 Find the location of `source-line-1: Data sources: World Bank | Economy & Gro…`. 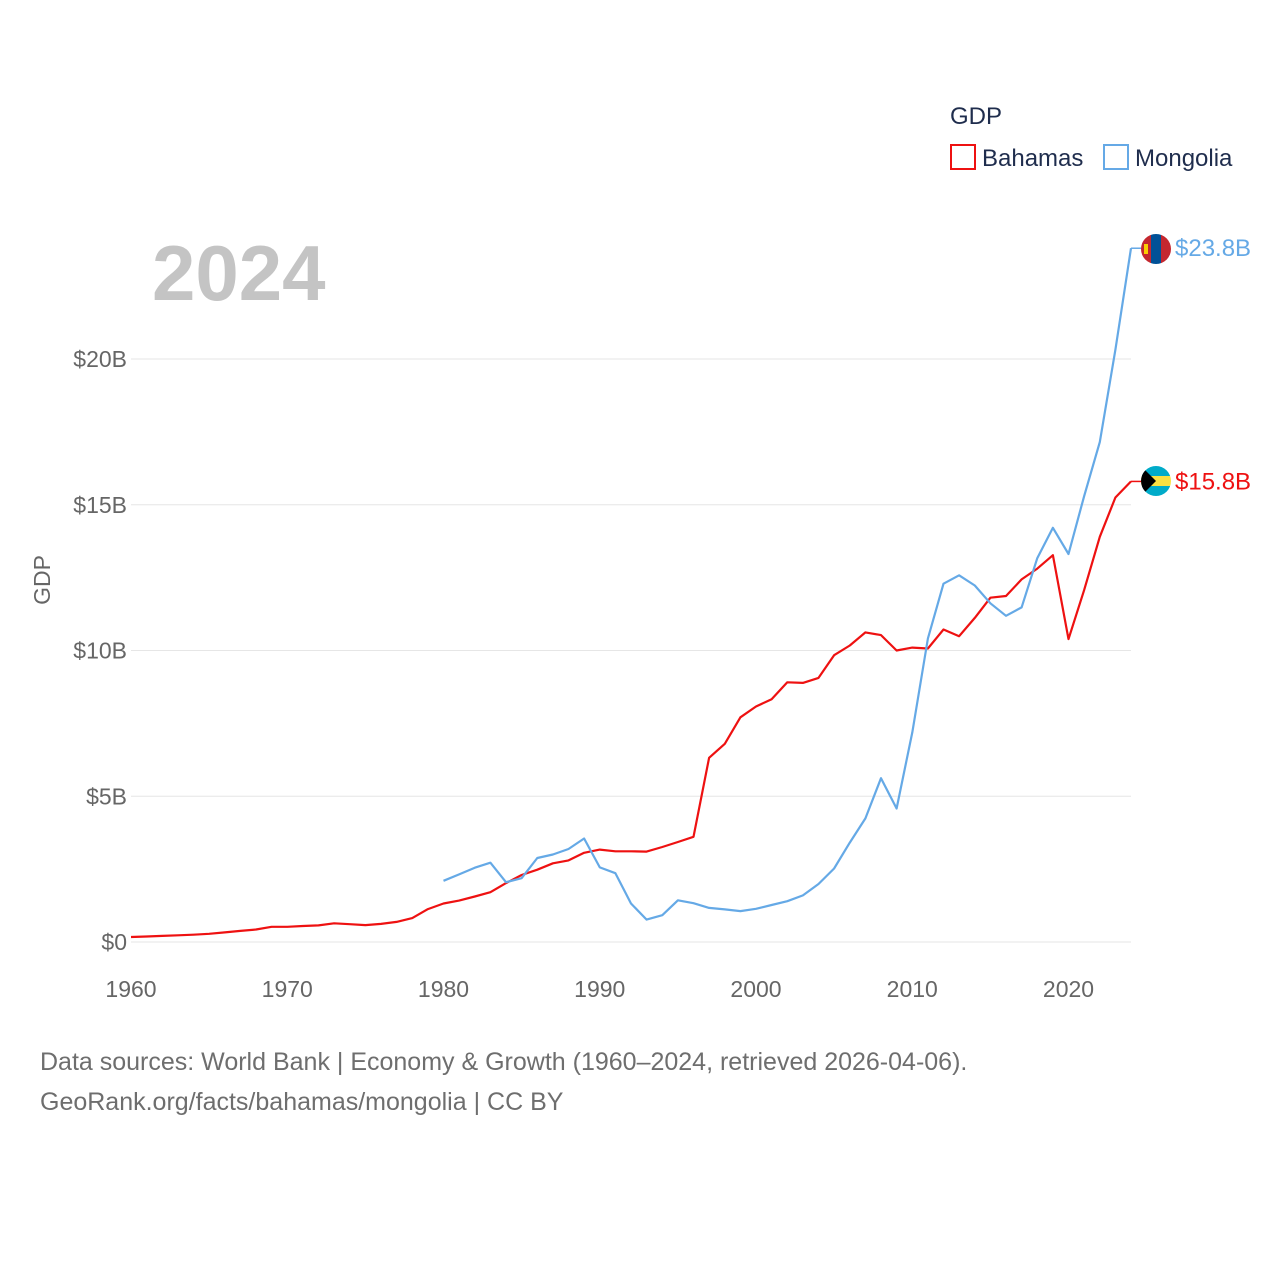

source-line-1: Data sources: World Bank | Economy & Gro… is located at coordinates (504, 1062).